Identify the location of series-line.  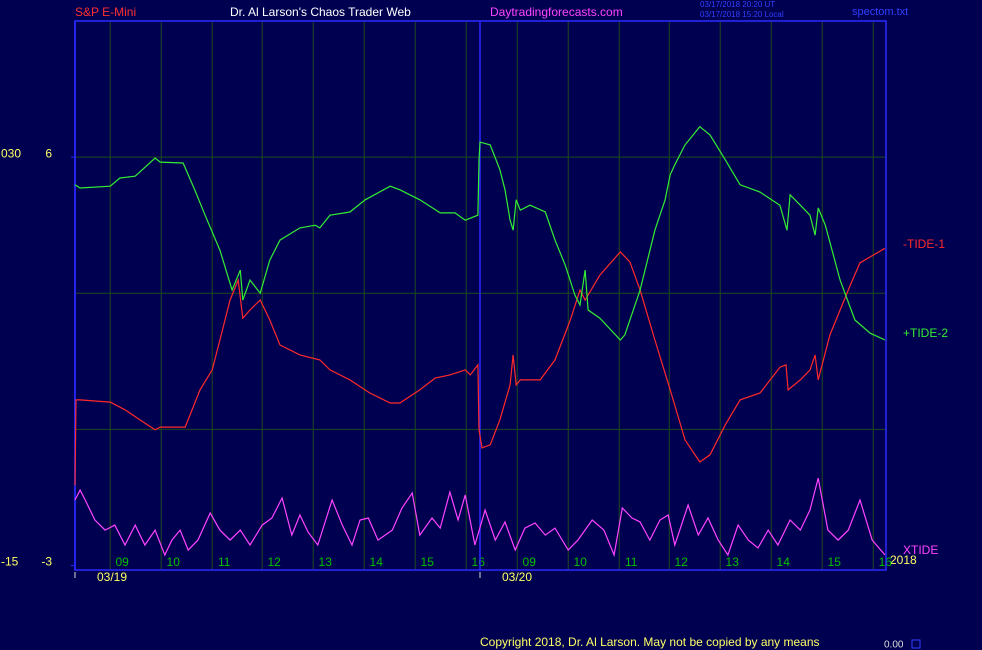
(480, 517).